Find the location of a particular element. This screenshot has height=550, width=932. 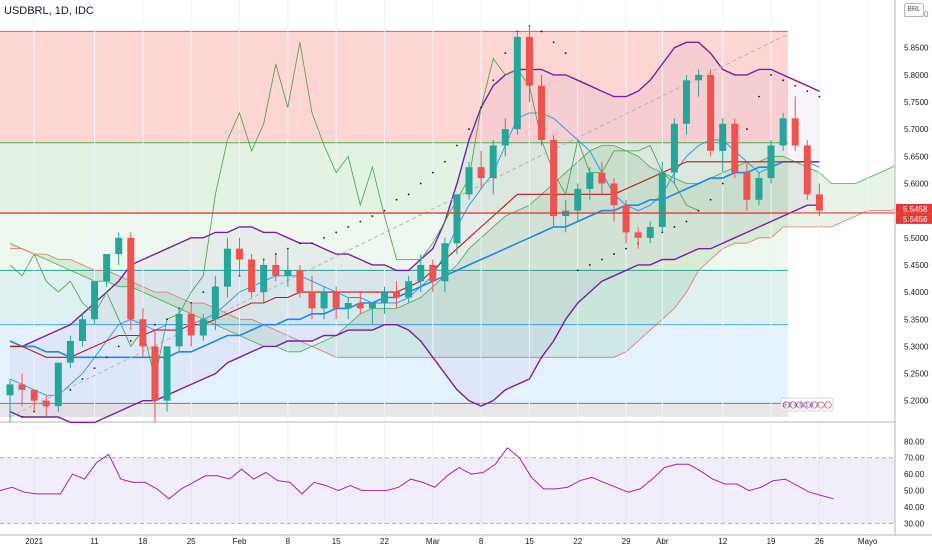

price-tick-label: 5.2000 is located at coordinates (916, 401).